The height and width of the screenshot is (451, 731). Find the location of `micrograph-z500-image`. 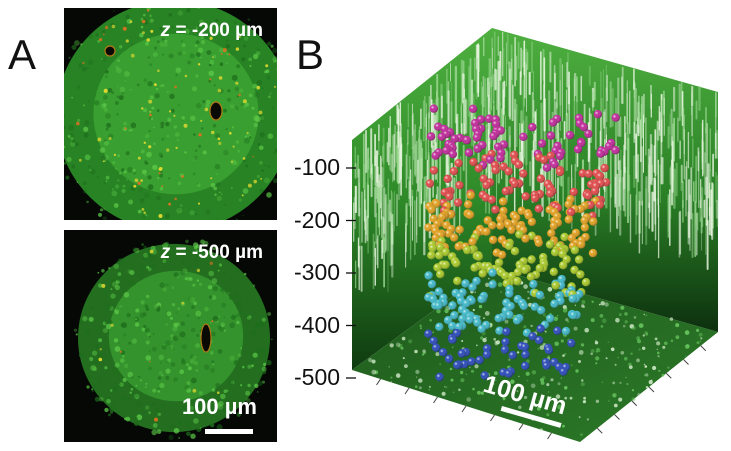

micrograph-z500-image is located at coordinates (170, 336).